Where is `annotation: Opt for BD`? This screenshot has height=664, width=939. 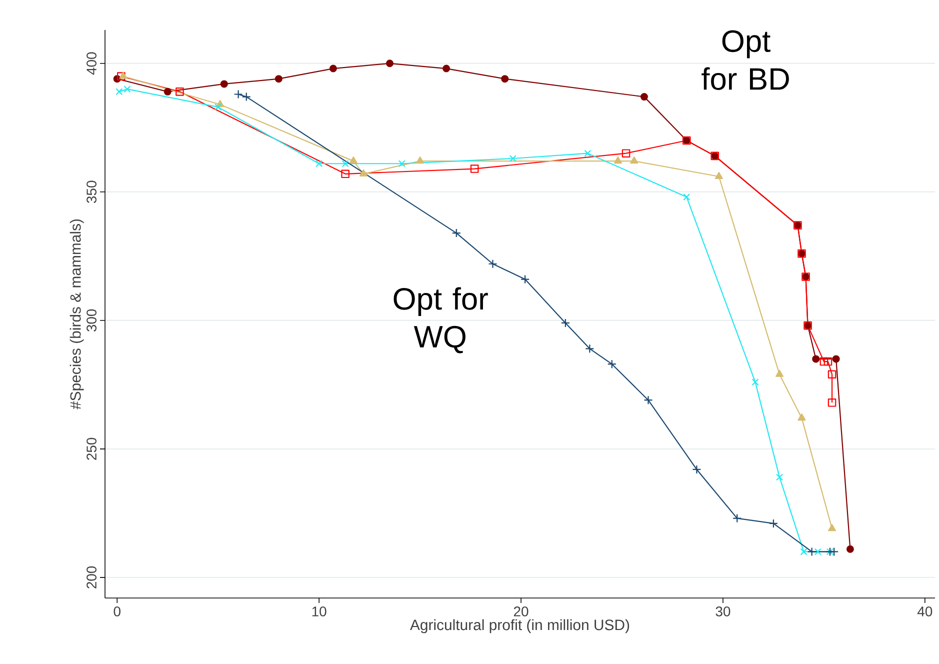
annotation: Opt for BD is located at coordinates (745, 60).